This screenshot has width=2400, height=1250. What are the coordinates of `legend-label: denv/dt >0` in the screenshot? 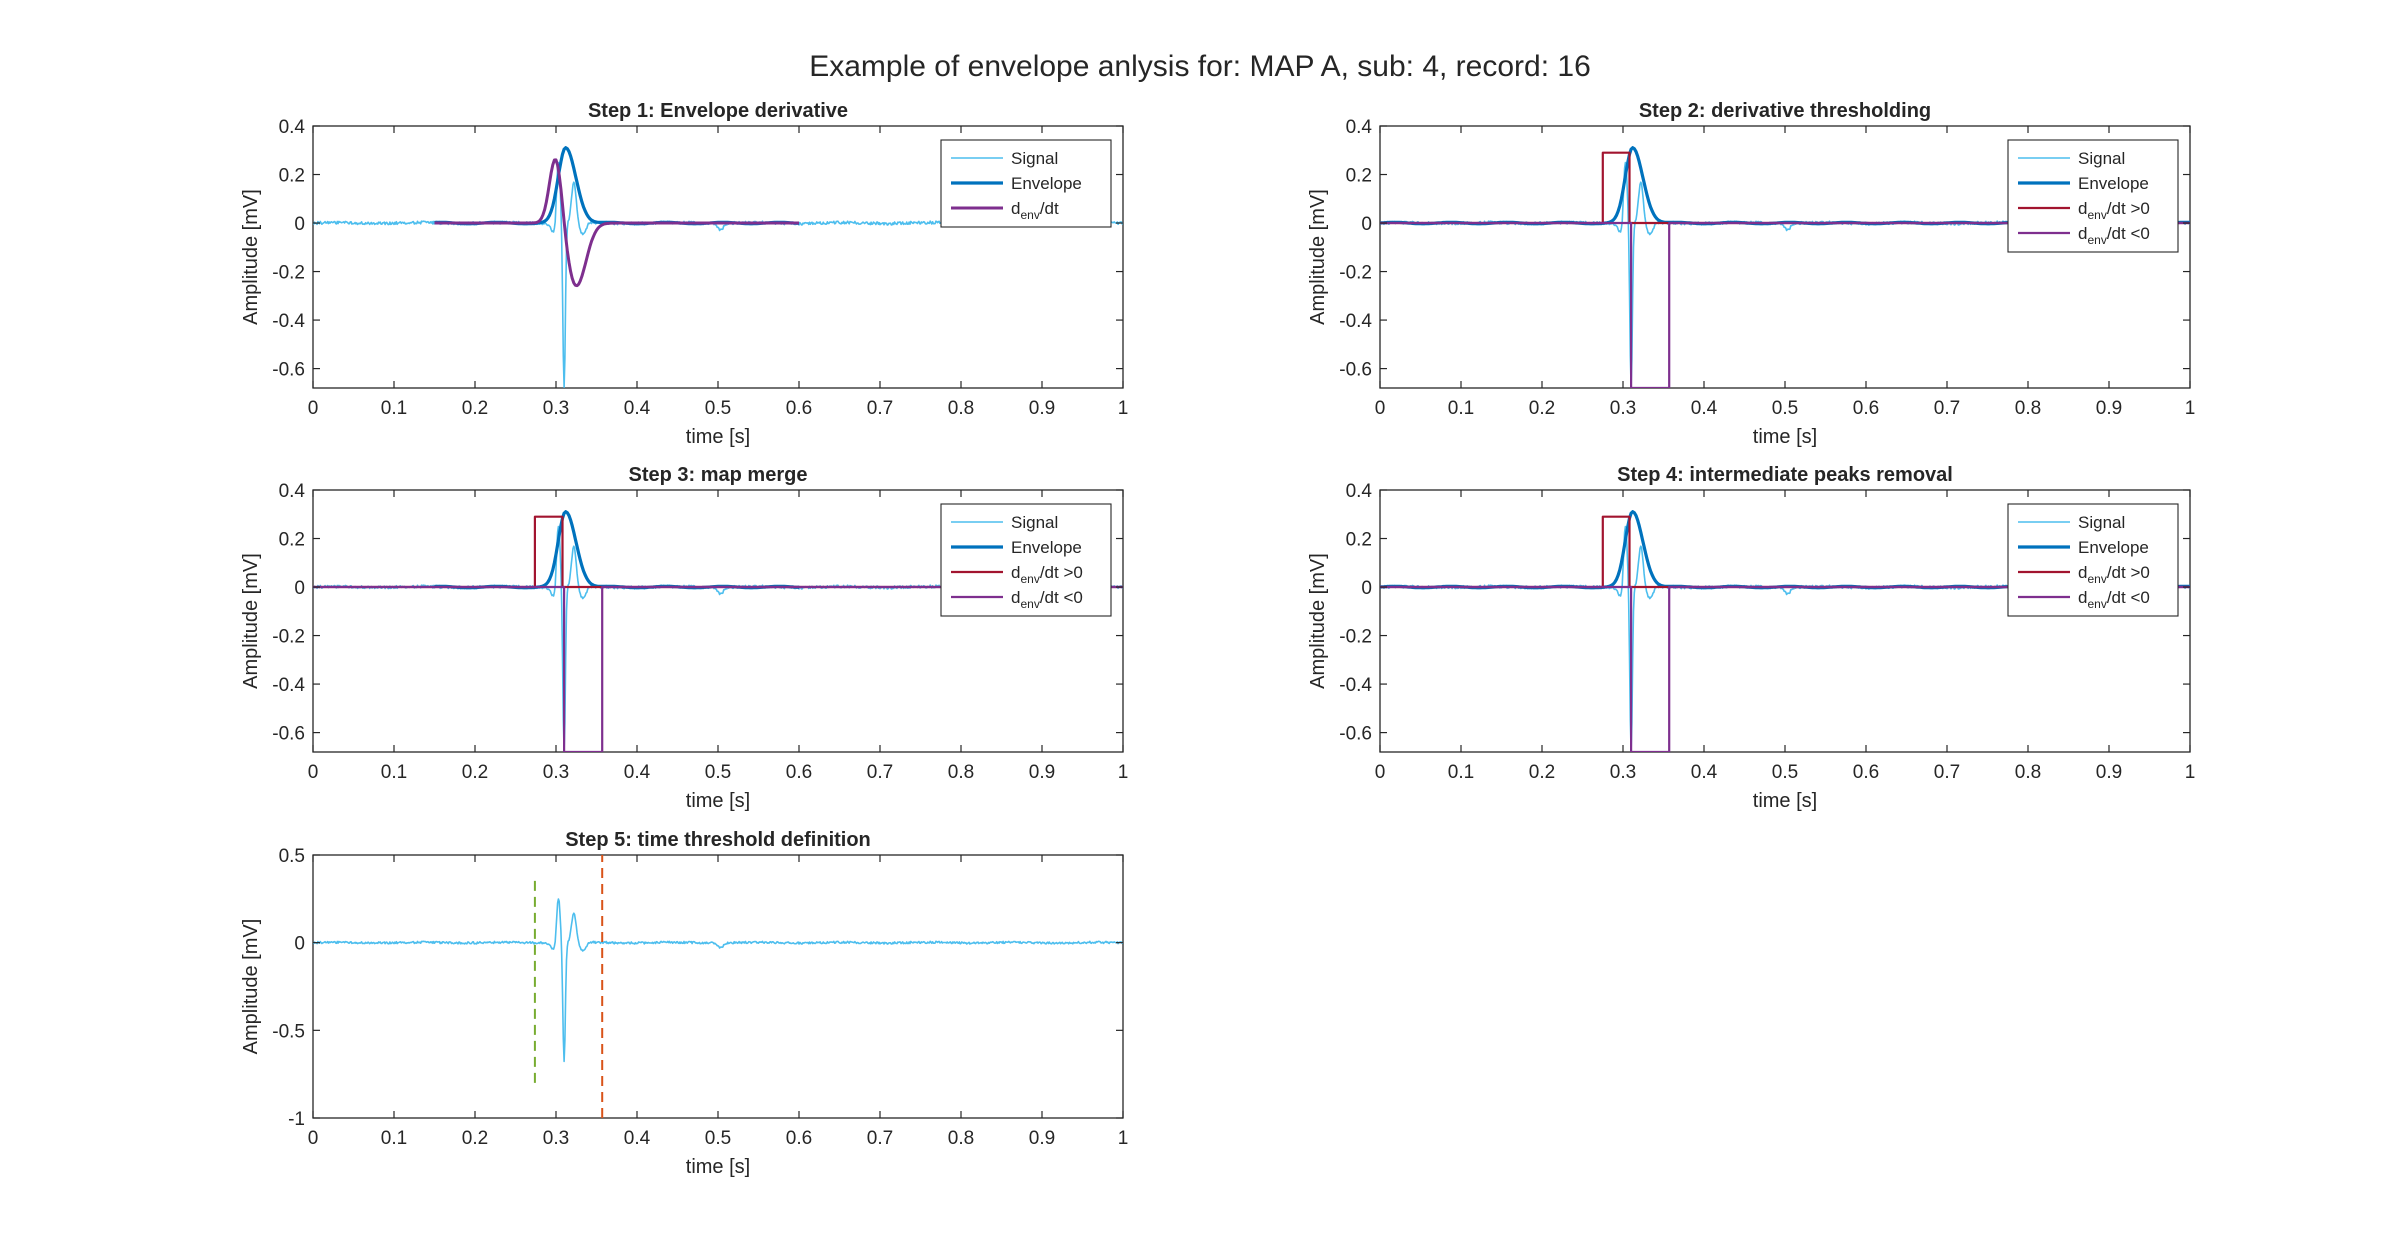 It's located at (2114, 574).